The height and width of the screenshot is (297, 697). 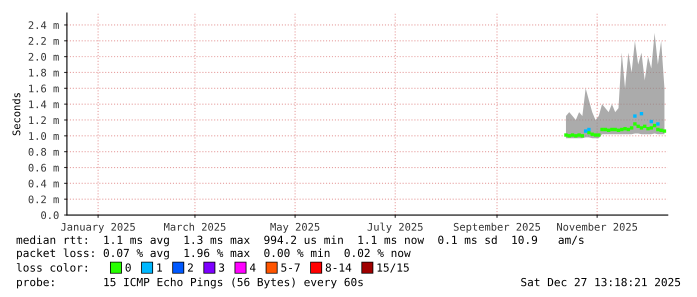 What do you see at coordinates (128, 267) in the screenshot?
I see `legend-label: 0` at bounding box center [128, 267].